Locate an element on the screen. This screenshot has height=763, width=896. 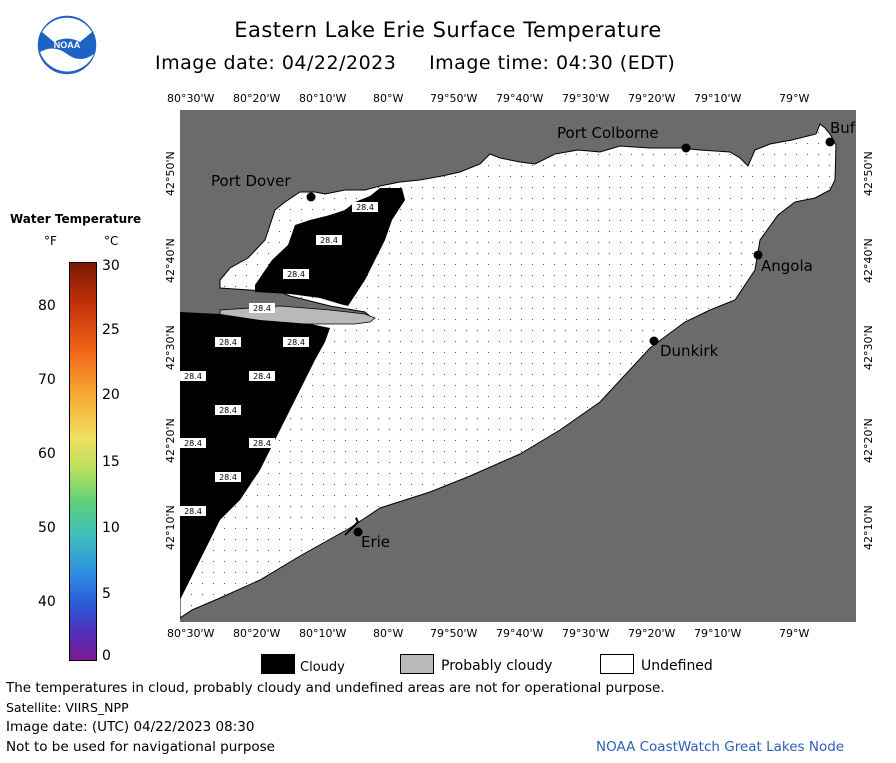
erie-marker is located at coordinates (358, 532).